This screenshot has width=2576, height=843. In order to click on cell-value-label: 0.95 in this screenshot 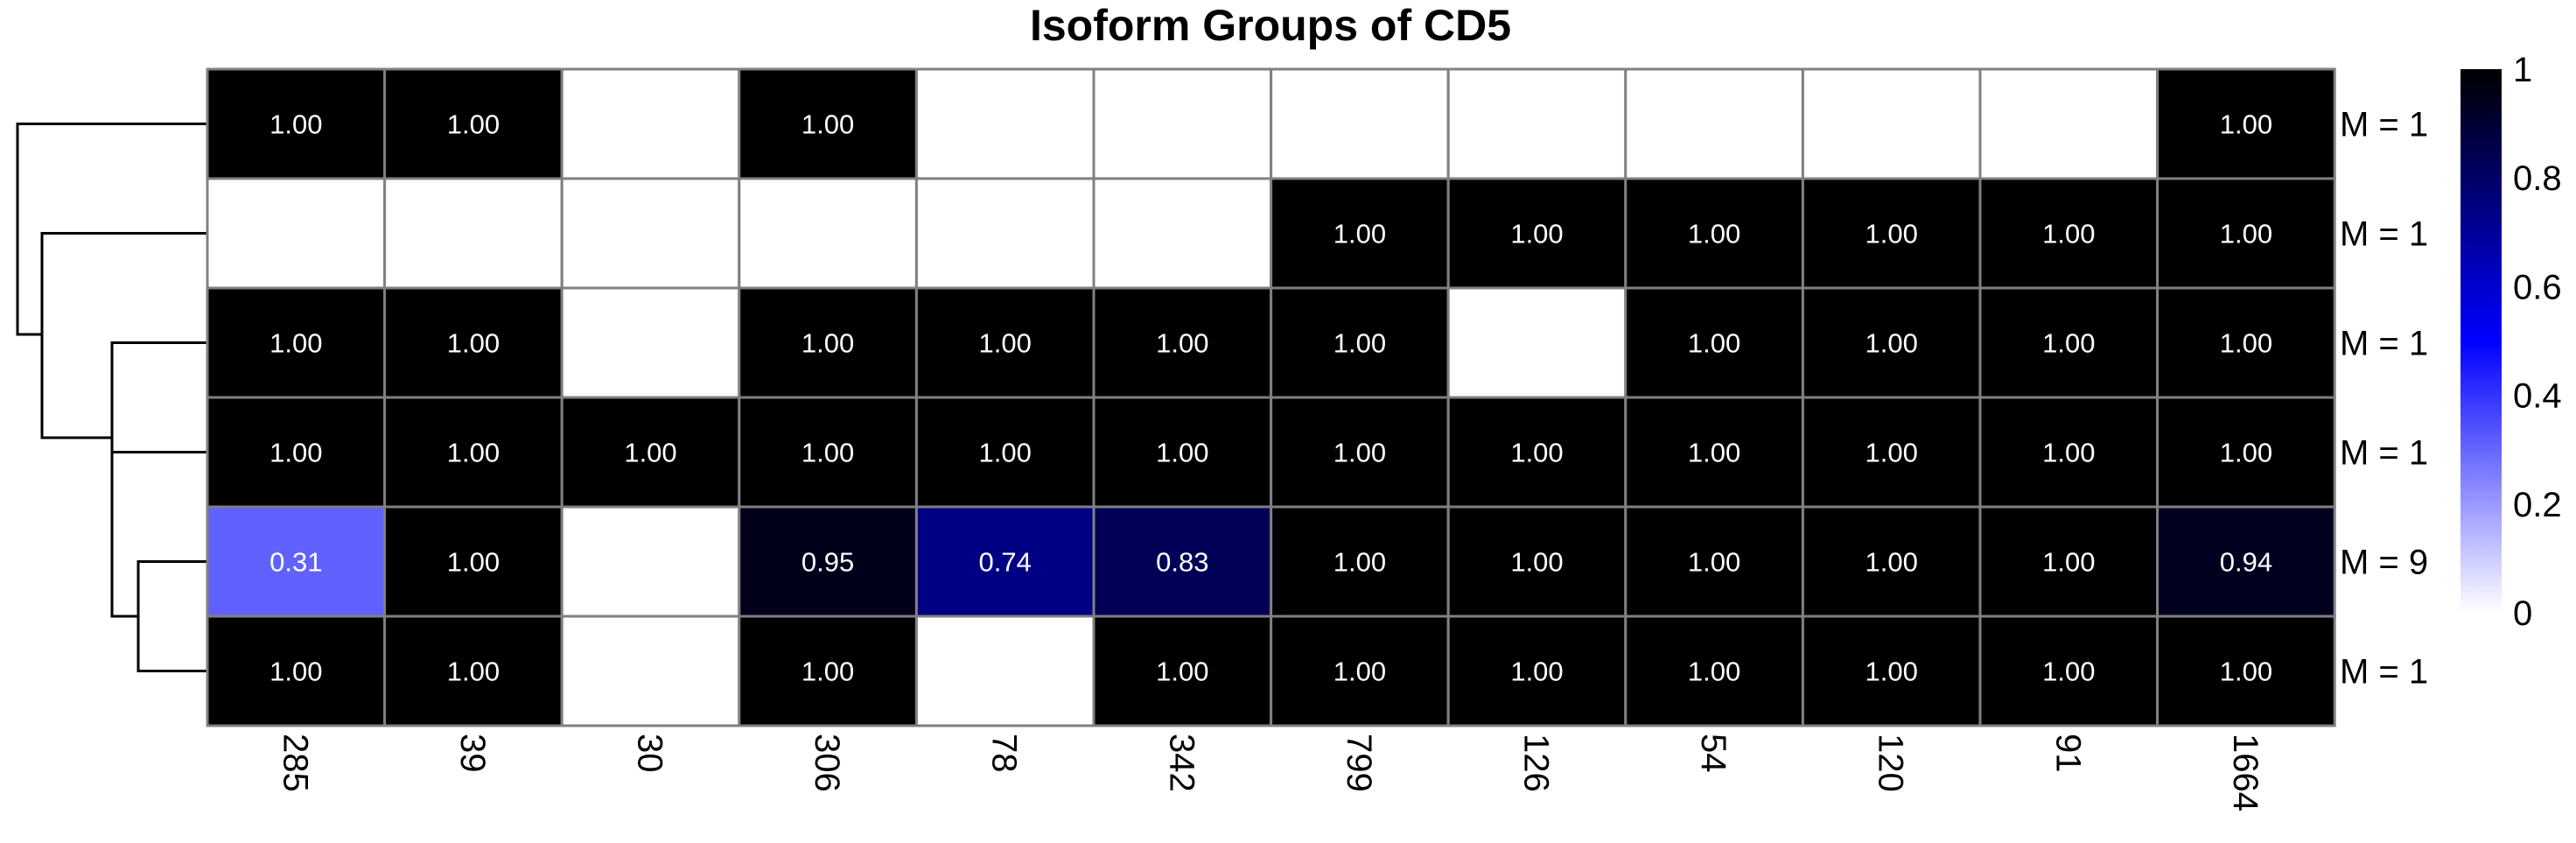, I will do `click(828, 562)`.